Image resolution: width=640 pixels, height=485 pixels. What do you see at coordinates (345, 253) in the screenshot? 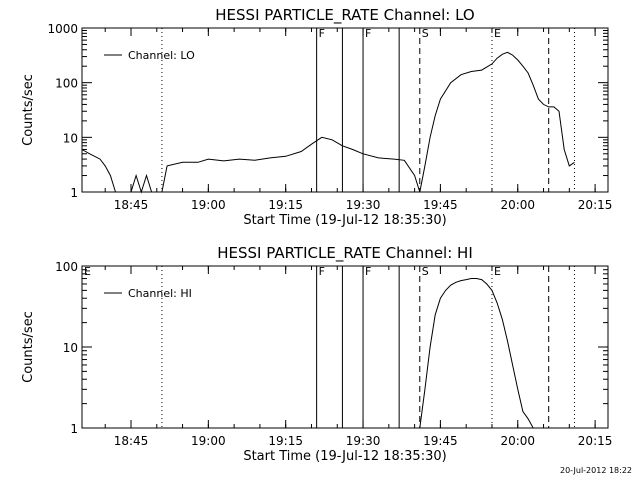
I see `chart-title: HESSI PARTICLE_RATE Channel: HI` at bounding box center [345, 253].